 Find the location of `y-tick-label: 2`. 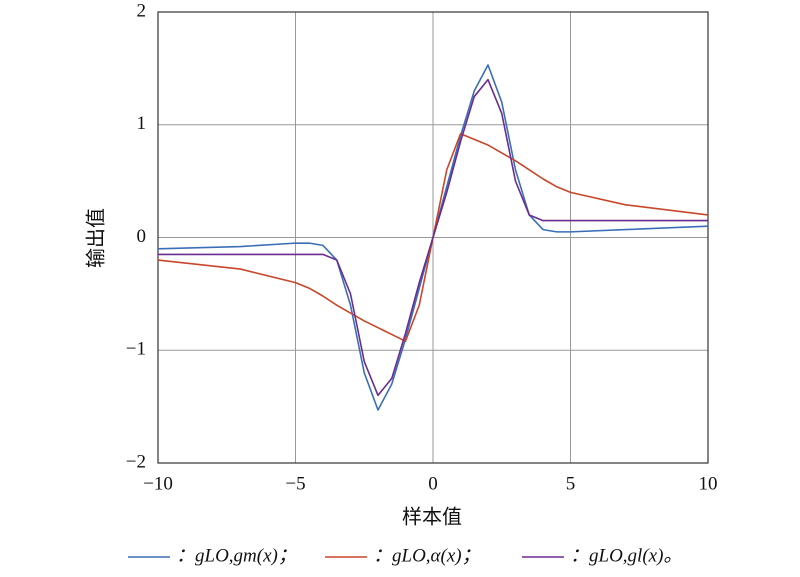

y-tick-label: 2 is located at coordinates (142, 10).